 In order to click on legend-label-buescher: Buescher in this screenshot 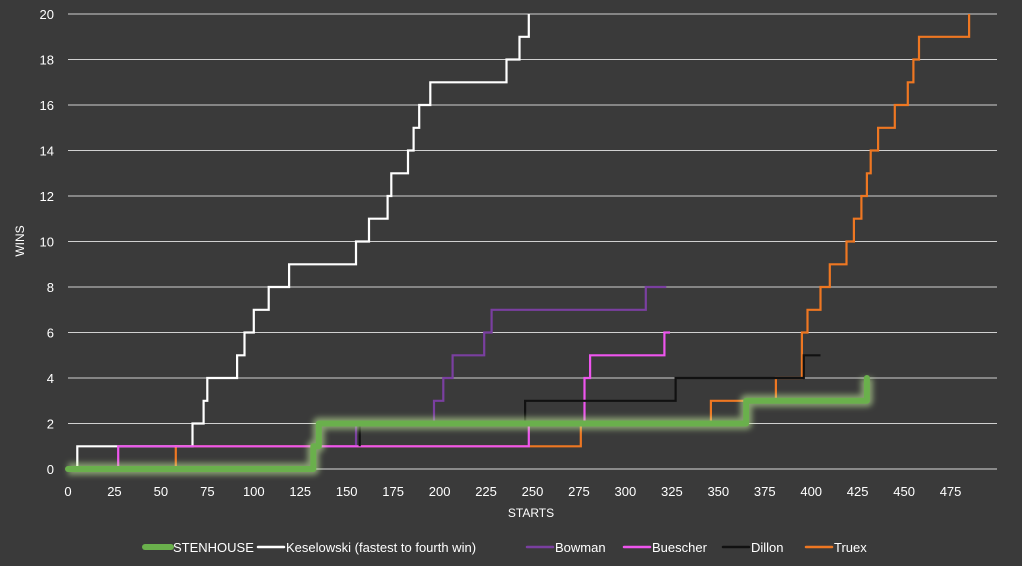, I will do `click(680, 547)`.